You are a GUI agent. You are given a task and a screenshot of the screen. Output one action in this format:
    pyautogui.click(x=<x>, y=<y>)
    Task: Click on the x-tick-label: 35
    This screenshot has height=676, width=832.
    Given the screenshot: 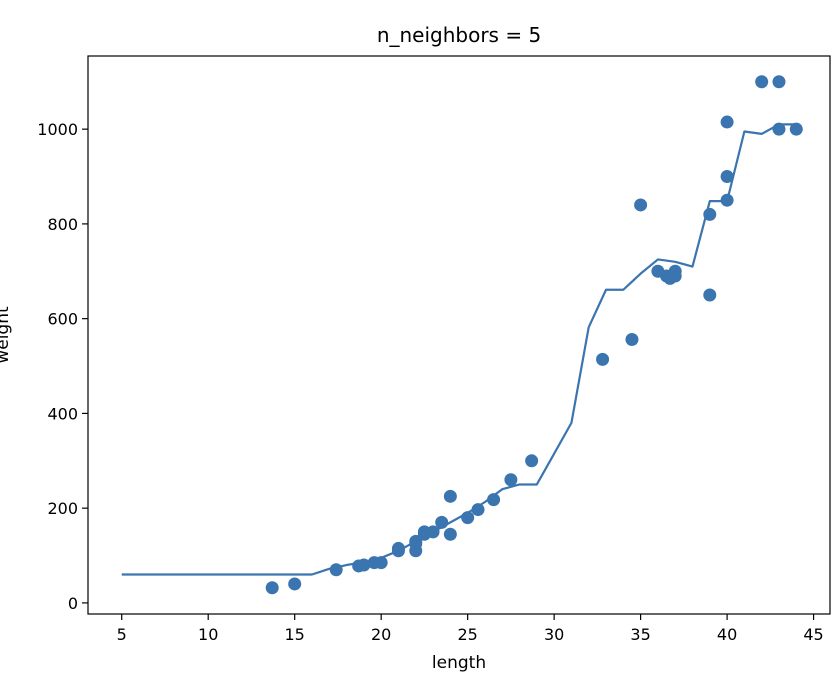 What is the action you would take?
    pyautogui.click(x=640, y=634)
    